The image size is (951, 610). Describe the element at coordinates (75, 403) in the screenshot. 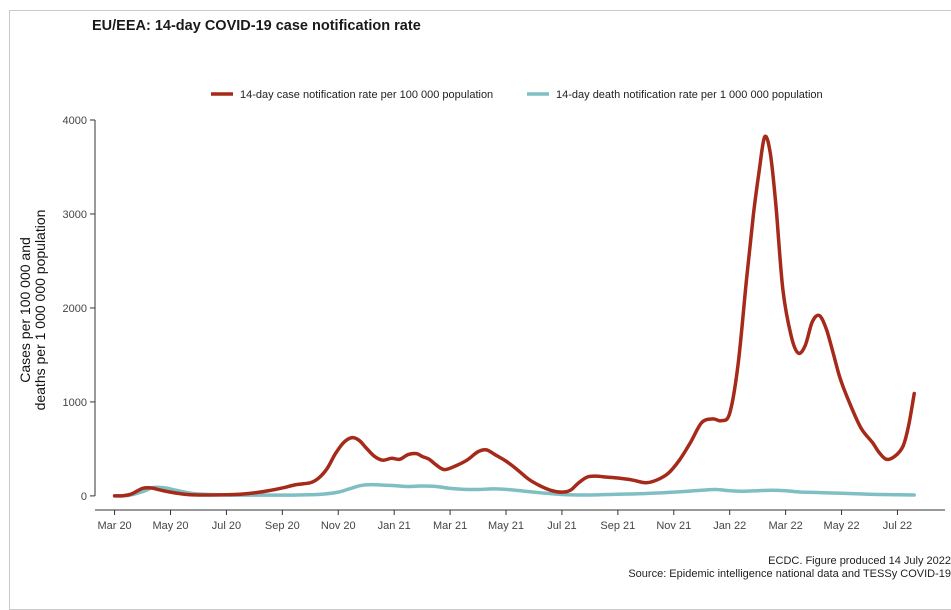

I see `y-tick-label: 1000` at that location.